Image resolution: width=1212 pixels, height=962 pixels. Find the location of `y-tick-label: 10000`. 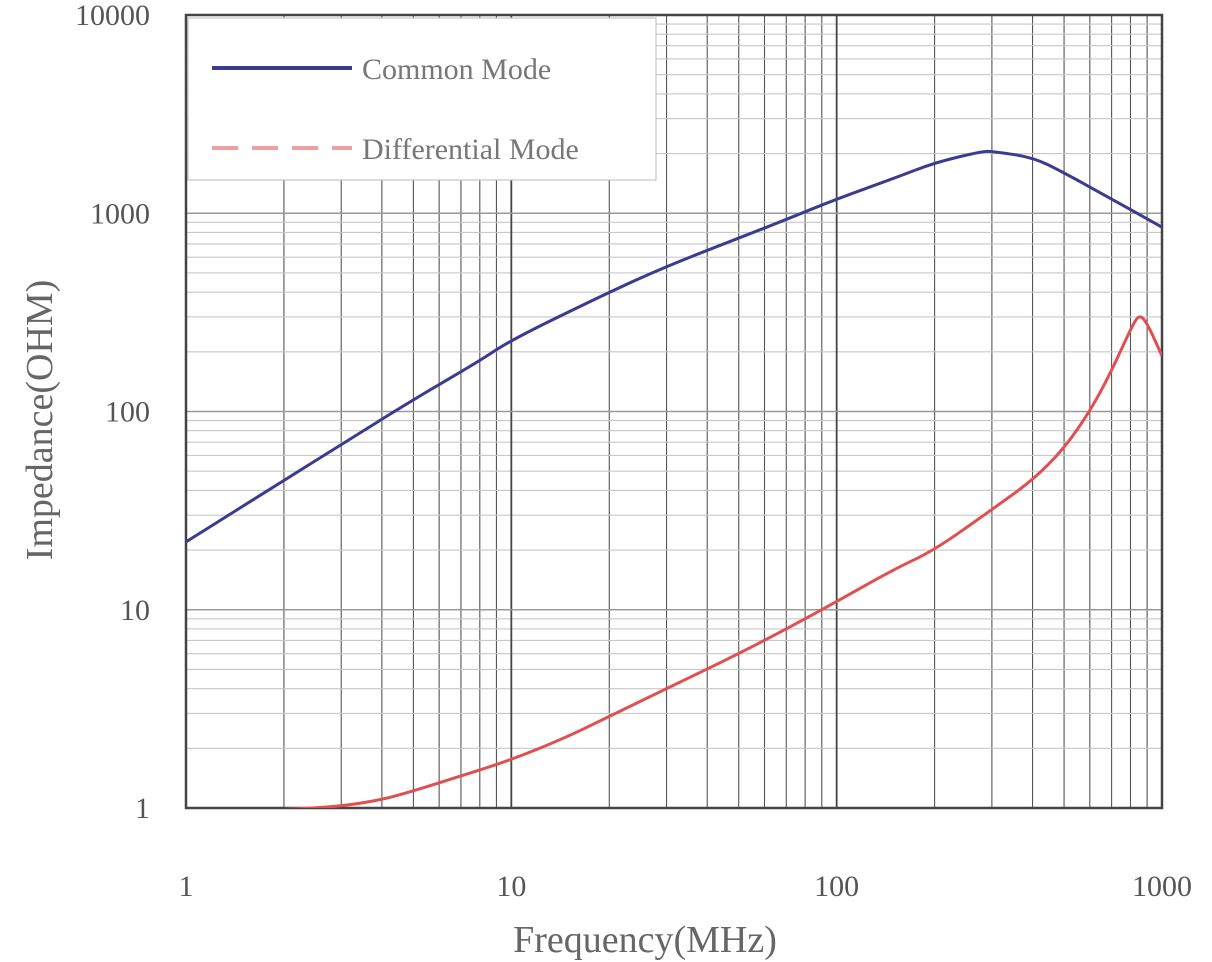

y-tick-label: 10000 is located at coordinates (112, 16).